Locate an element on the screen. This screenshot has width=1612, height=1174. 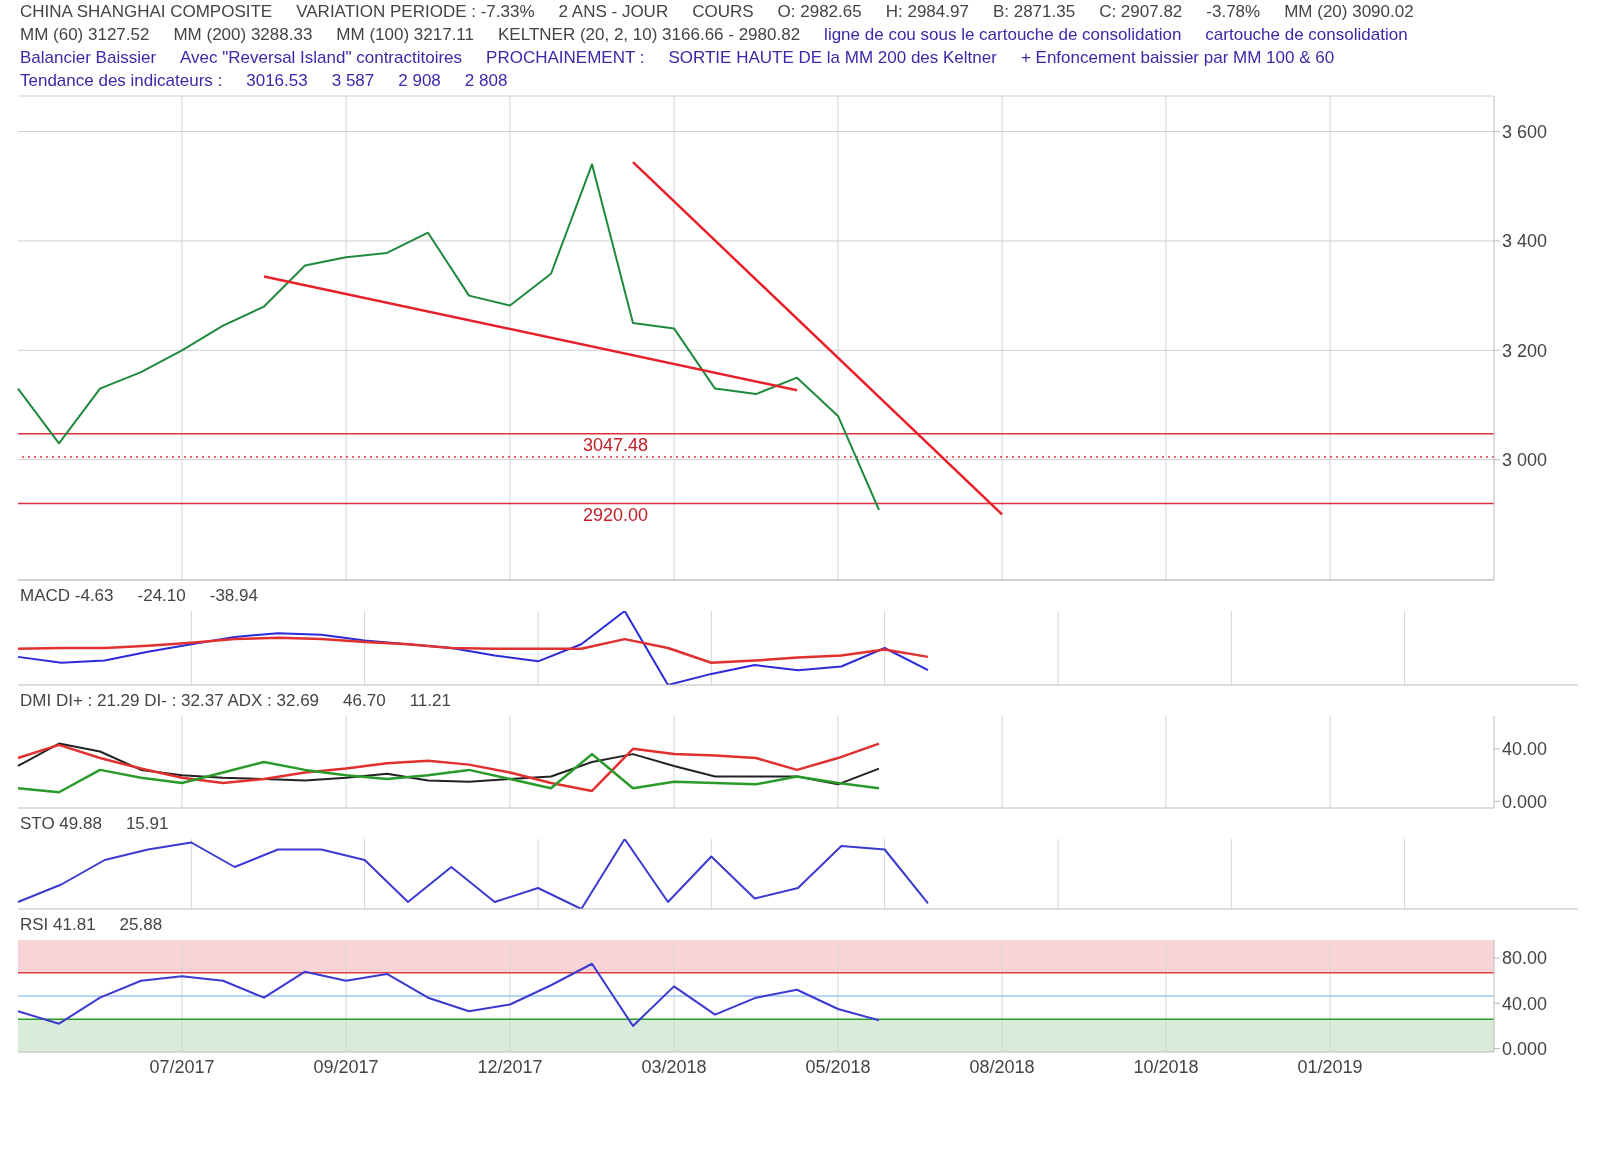
text: ligne de cou sous le cartouche de consolidation is located at coordinates (1003, 34).